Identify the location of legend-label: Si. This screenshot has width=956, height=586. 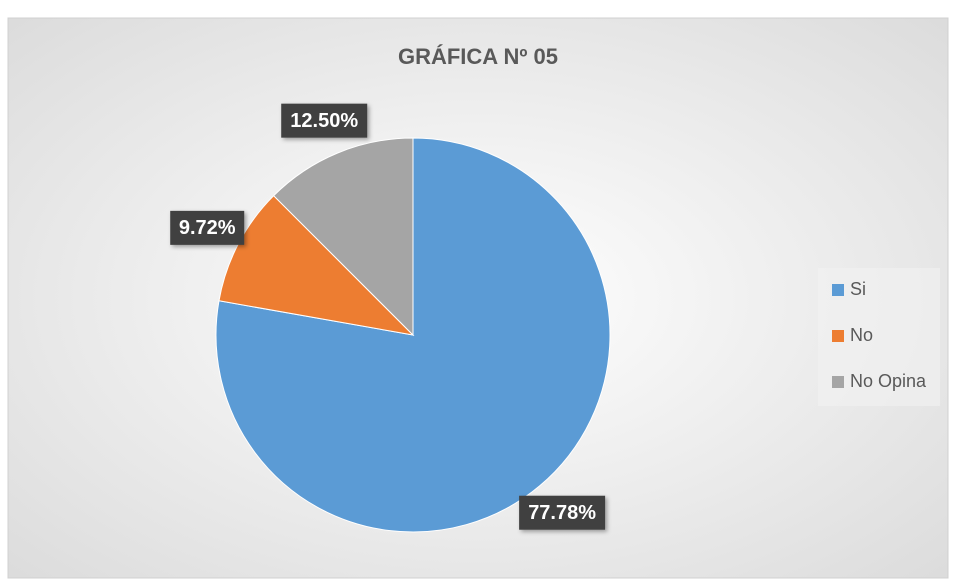
(858, 289).